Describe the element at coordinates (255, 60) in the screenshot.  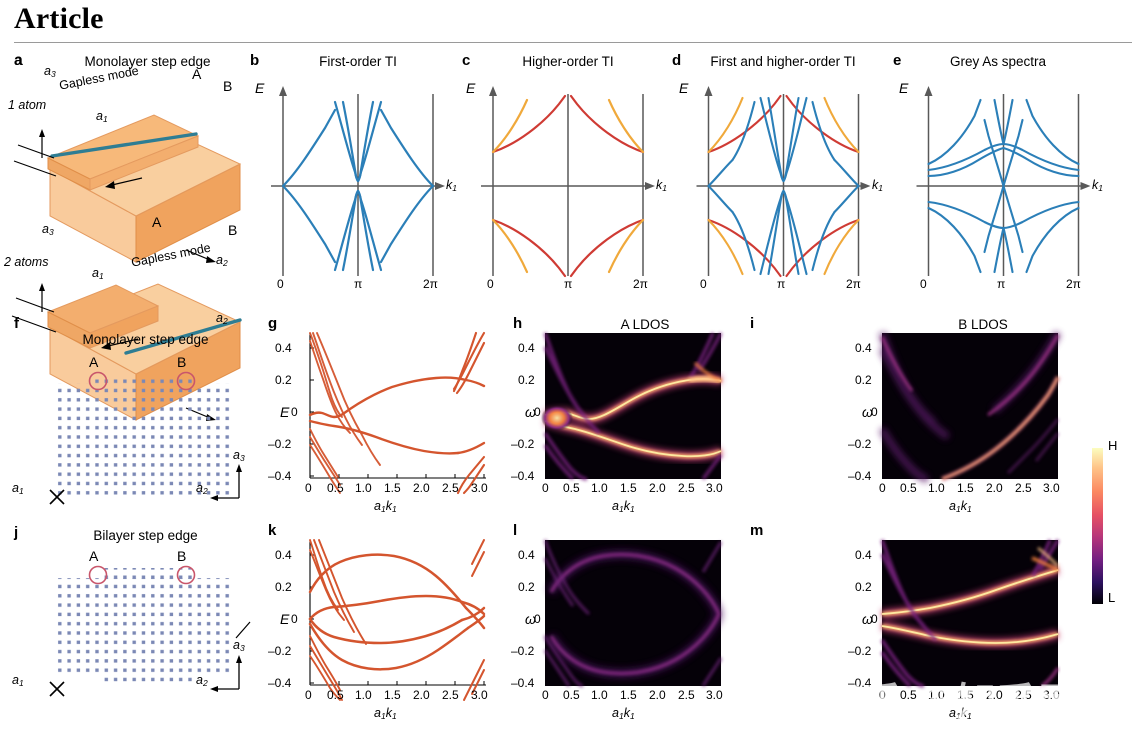
I see `panel-b-label: b` at that location.